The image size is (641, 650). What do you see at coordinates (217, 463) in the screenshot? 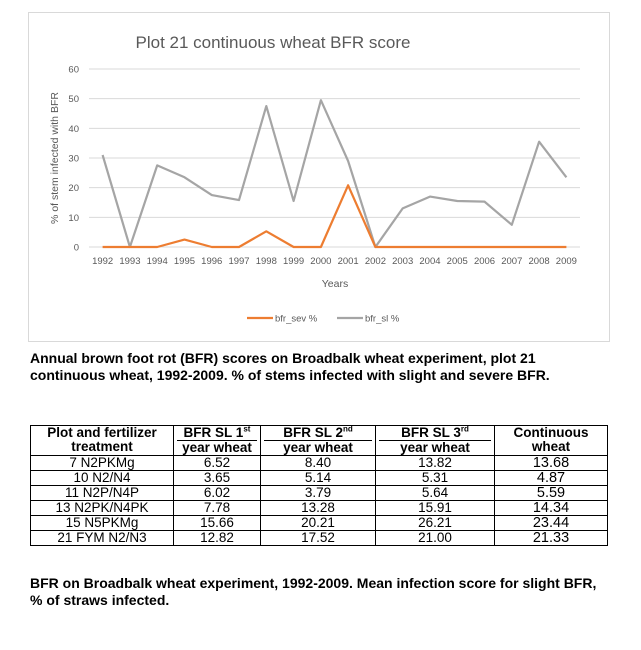
I see `table-cell: 6.52` at bounding box center [217, 463].